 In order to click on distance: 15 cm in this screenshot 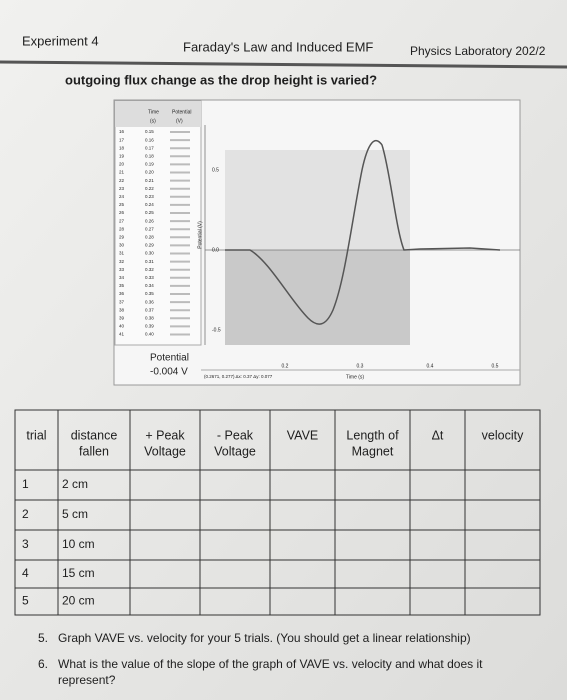, I will do `click(78, 573)`.